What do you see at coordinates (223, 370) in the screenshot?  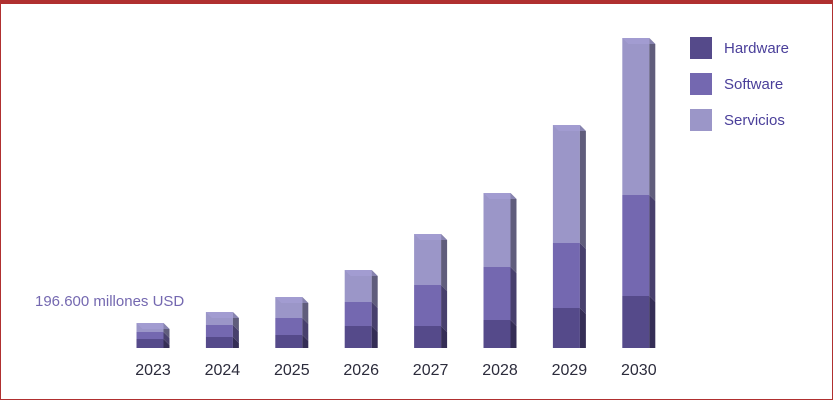 I see `x-tick-label-2024: 2024` at bounding box center [223, 370].